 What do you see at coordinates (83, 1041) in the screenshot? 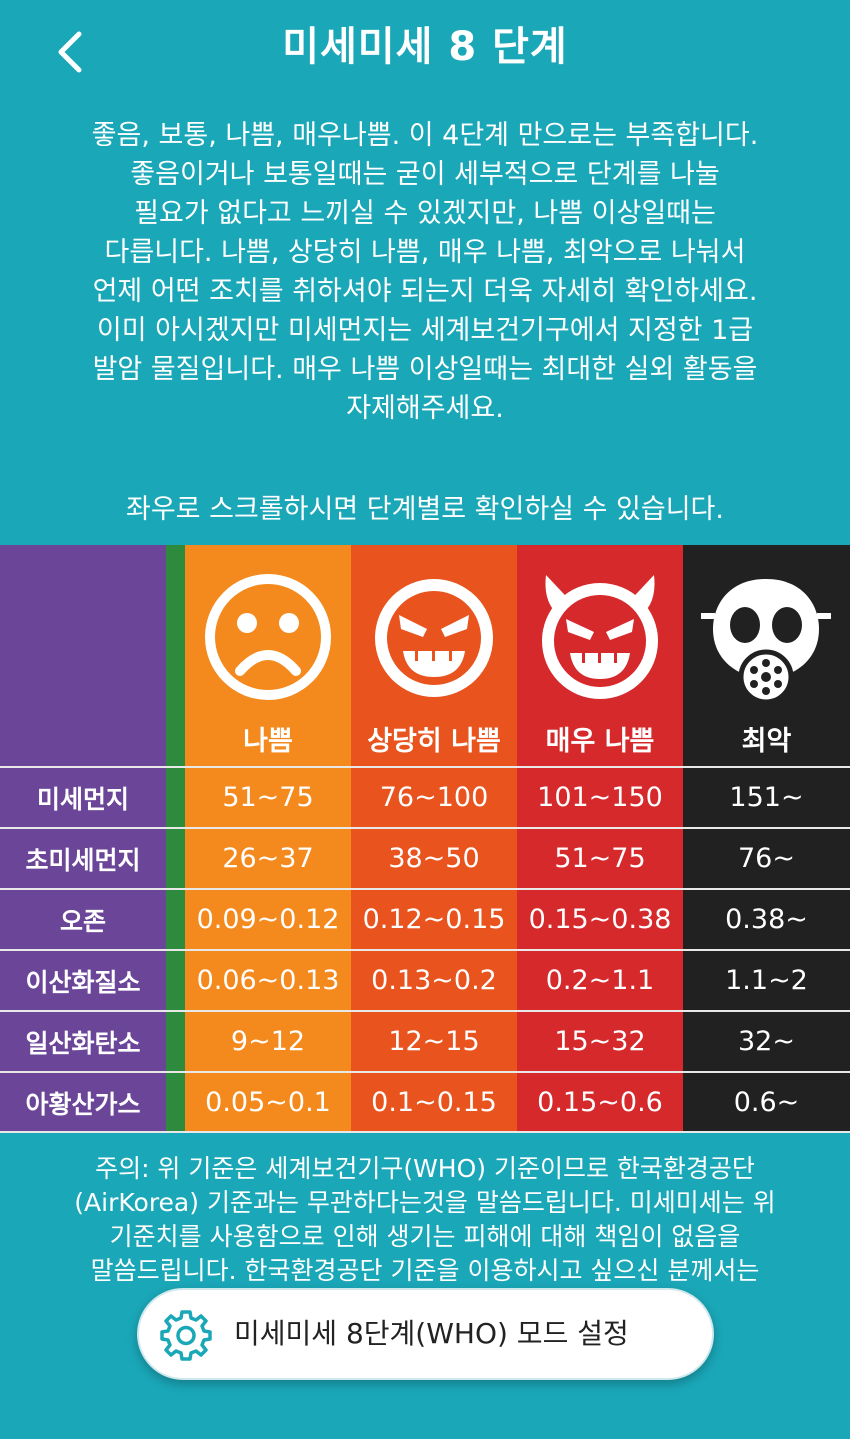
I see `row-label-co: 일산화탄소` at bounding box center [83, 1041].